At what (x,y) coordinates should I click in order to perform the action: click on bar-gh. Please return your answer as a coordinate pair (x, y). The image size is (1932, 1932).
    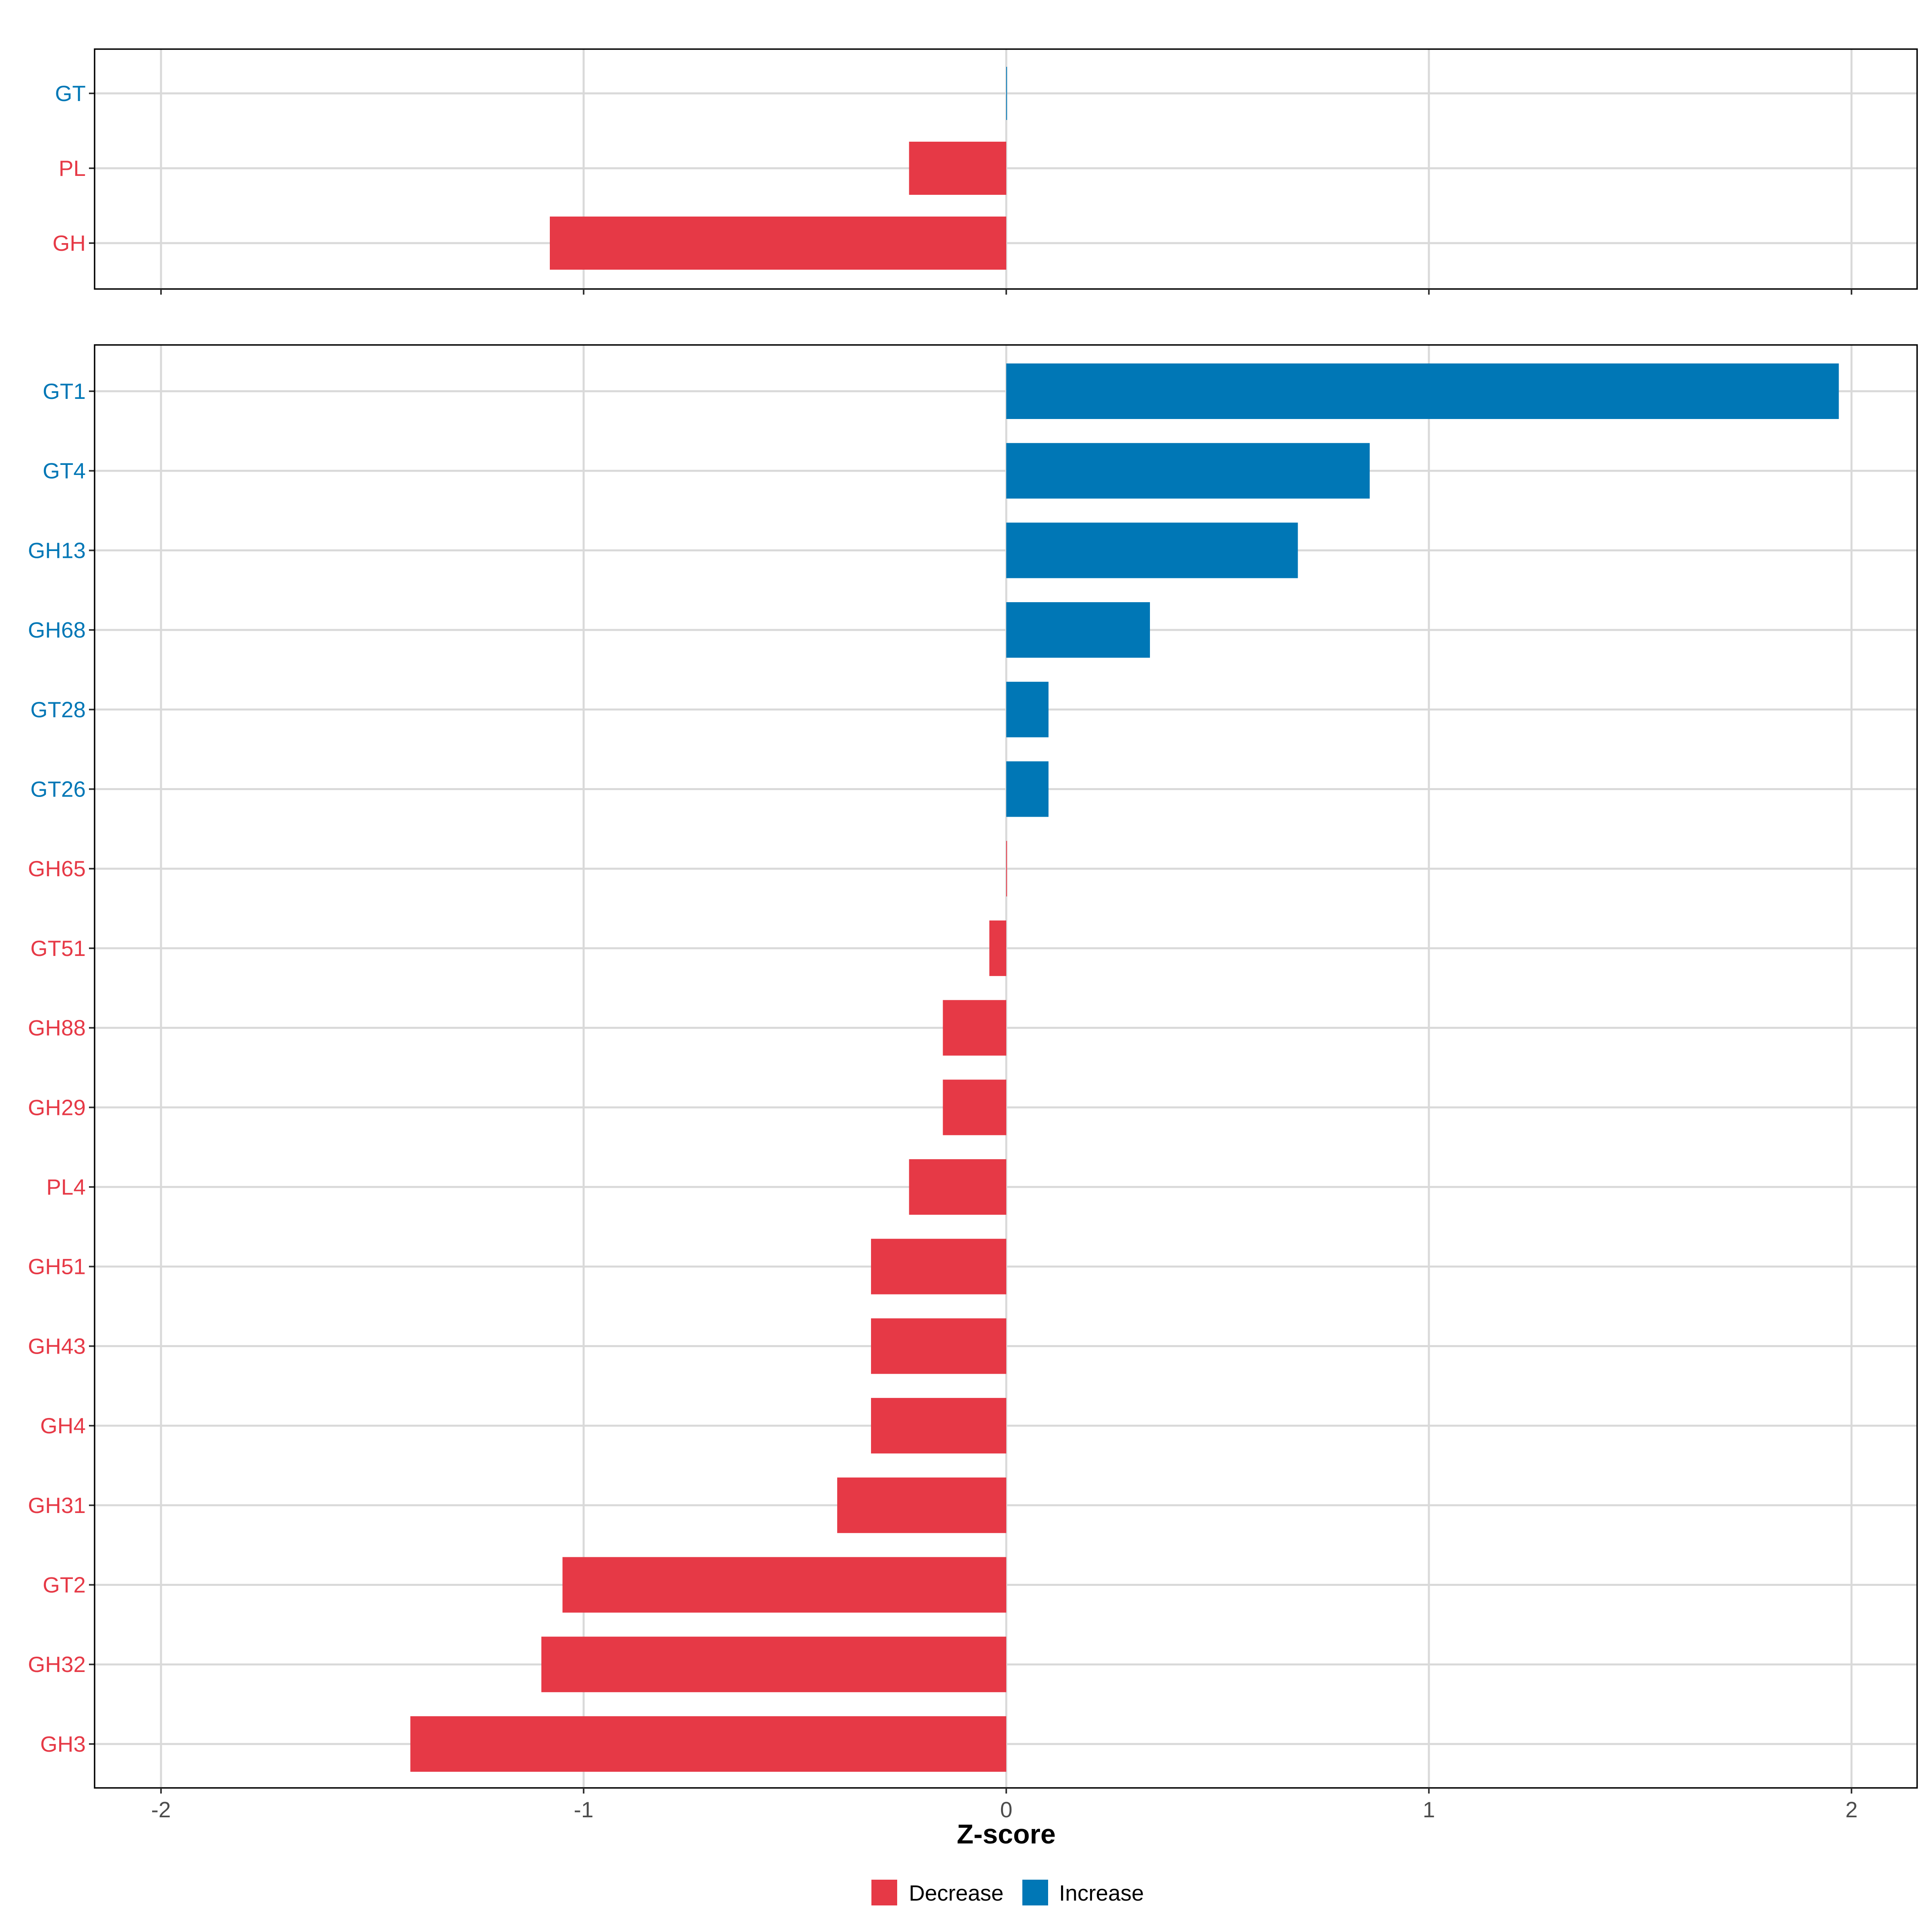
    Looking at the image, I should click on (778, 243).